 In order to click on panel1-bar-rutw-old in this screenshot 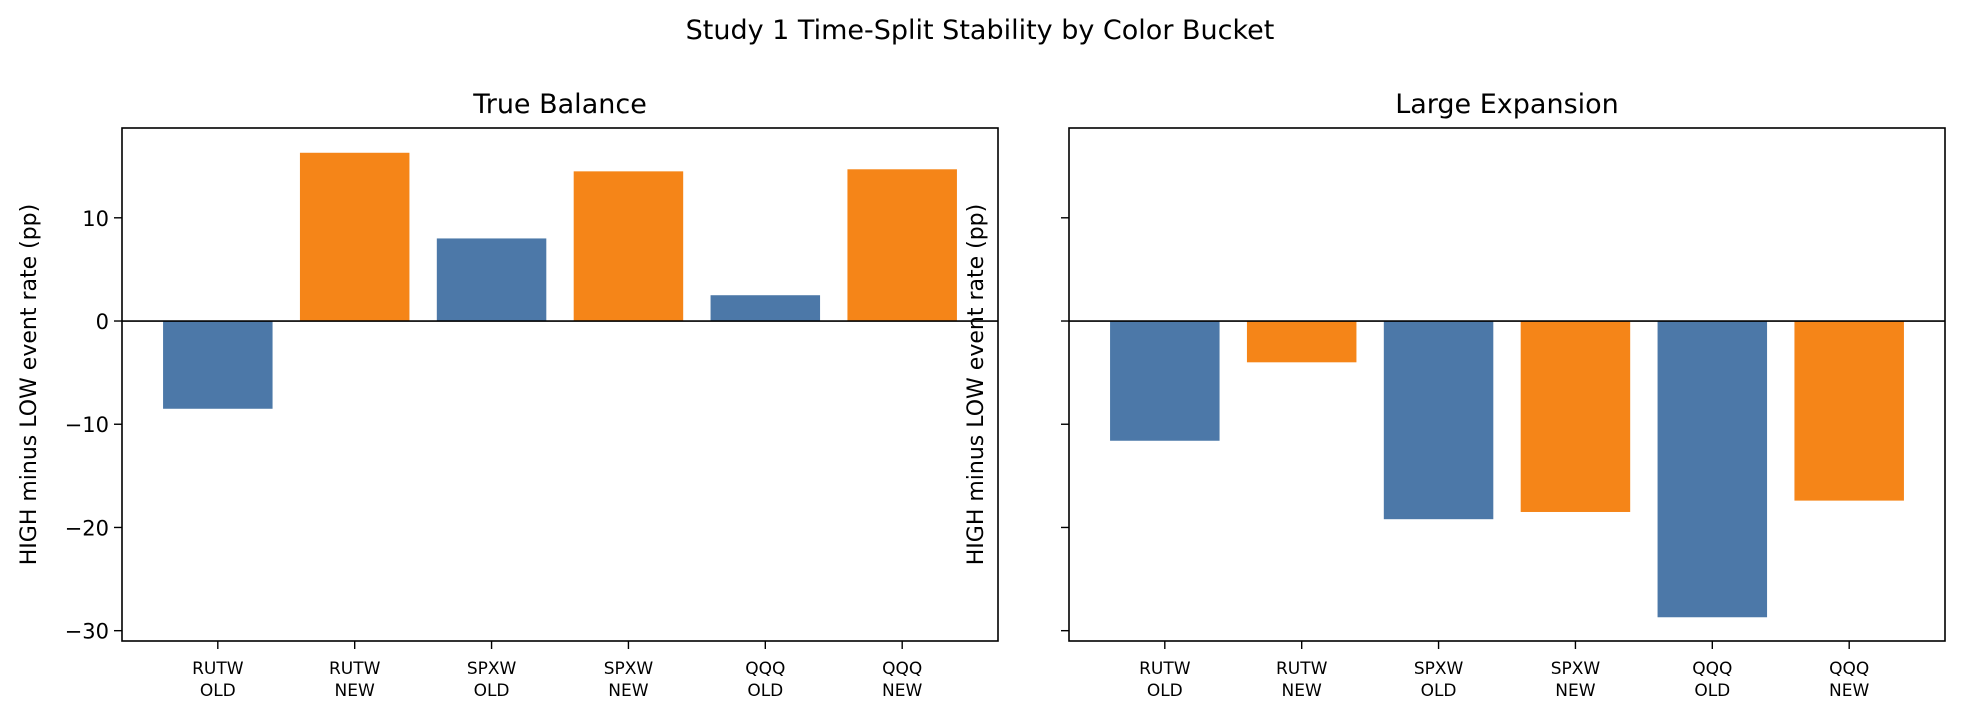, I will do `click(218, 365)`.